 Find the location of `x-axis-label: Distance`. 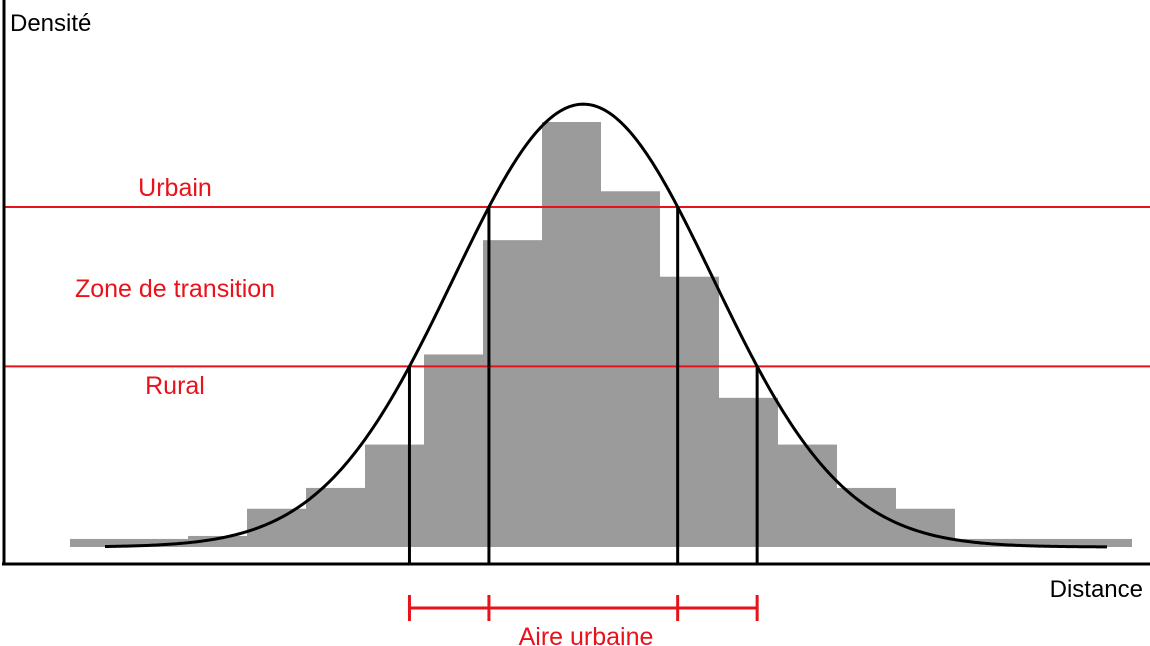

x-axis-label: Distance is located at coordinates (1096, 589).